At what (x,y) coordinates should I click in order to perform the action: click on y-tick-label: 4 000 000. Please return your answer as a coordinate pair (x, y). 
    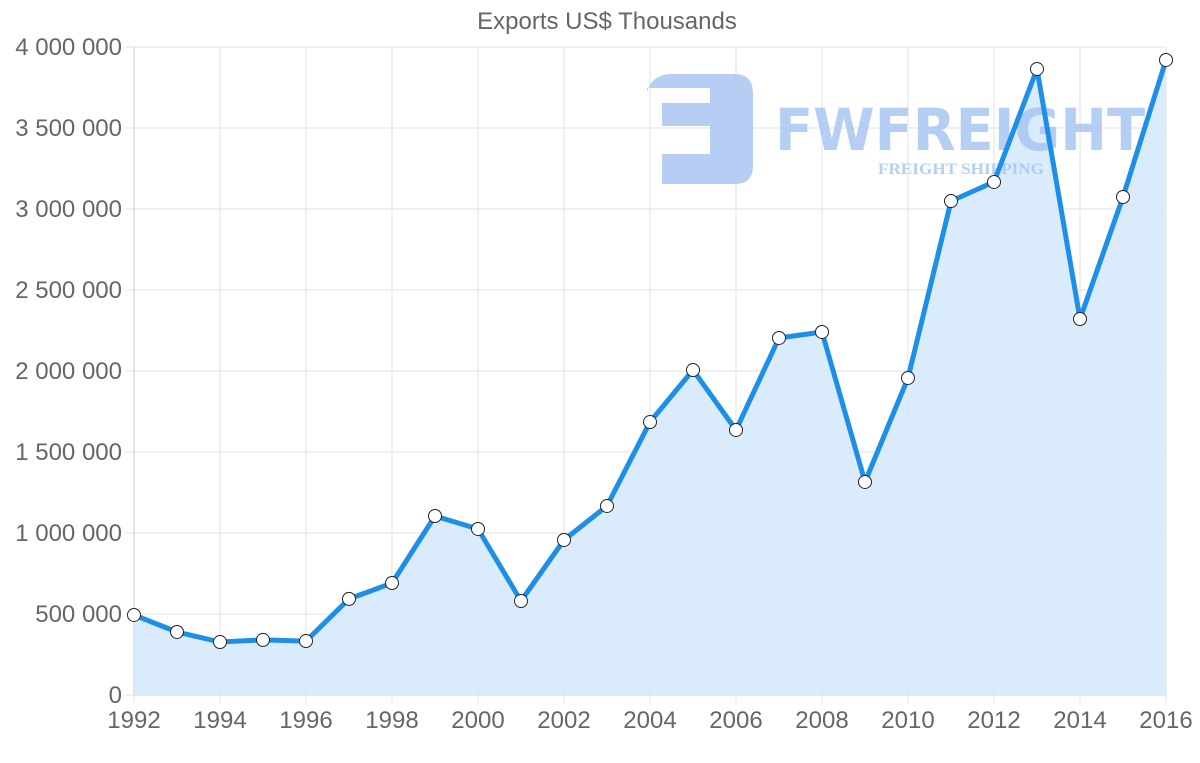
    Looking at the image, I should click on (68, 47).